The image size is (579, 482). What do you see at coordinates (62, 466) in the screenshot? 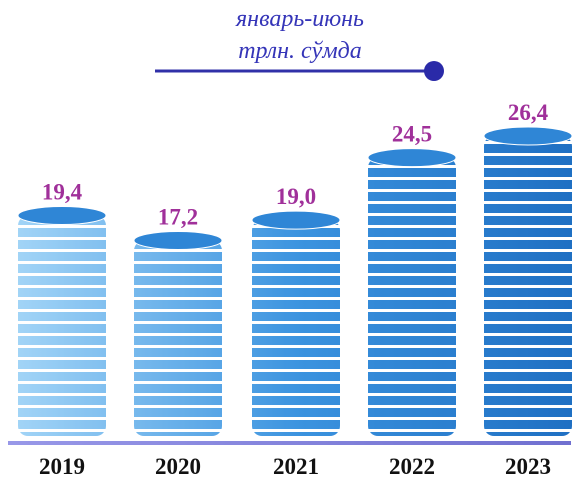
I see `x-tick-label: 2019` at bounding box center [62, 466].